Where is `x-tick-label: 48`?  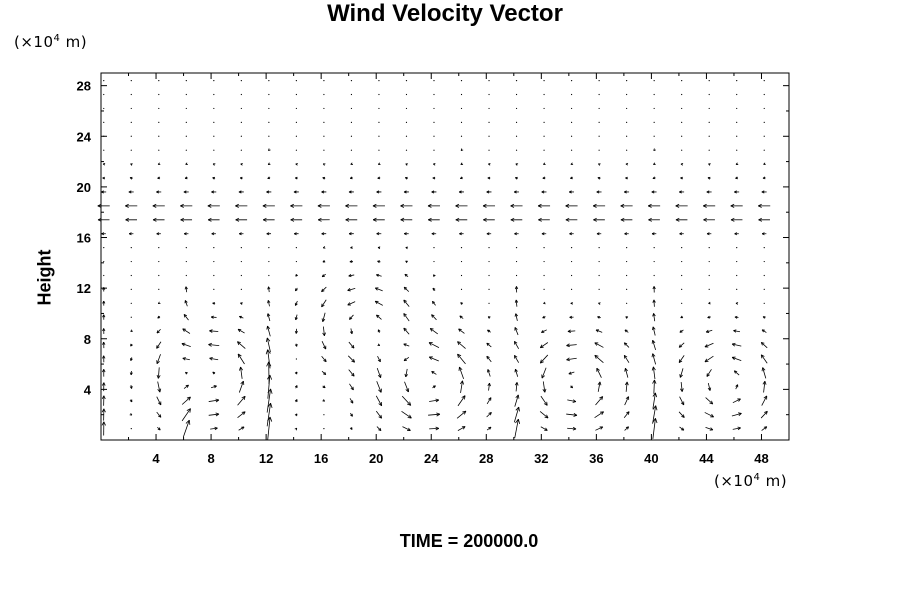 x-tick-label: 48 is located at coordinates (761, 458).